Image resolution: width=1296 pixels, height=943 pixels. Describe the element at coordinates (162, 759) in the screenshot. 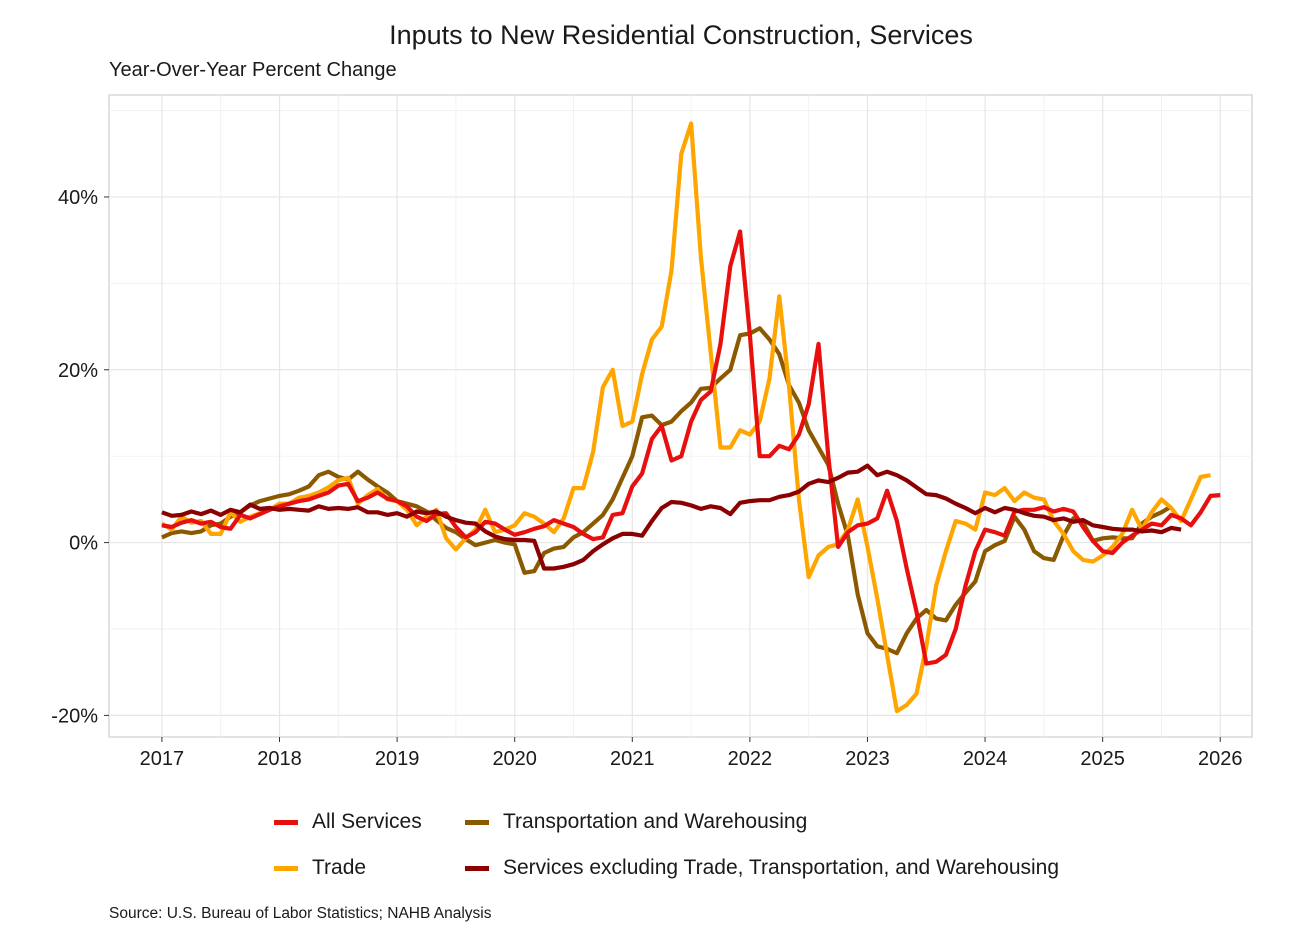

I see `x-tick-label: 2017` at that location.